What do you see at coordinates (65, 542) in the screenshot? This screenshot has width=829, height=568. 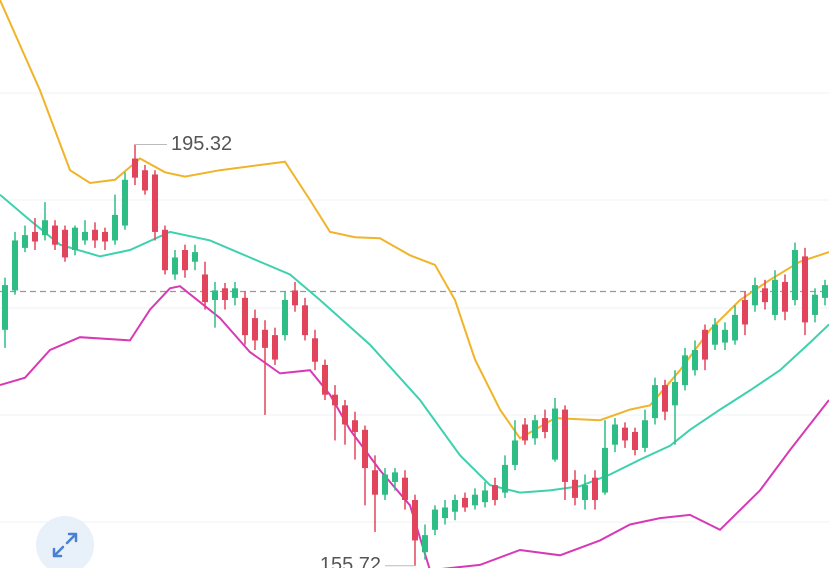 I see `expand-button` at bounding box center [65, 542].